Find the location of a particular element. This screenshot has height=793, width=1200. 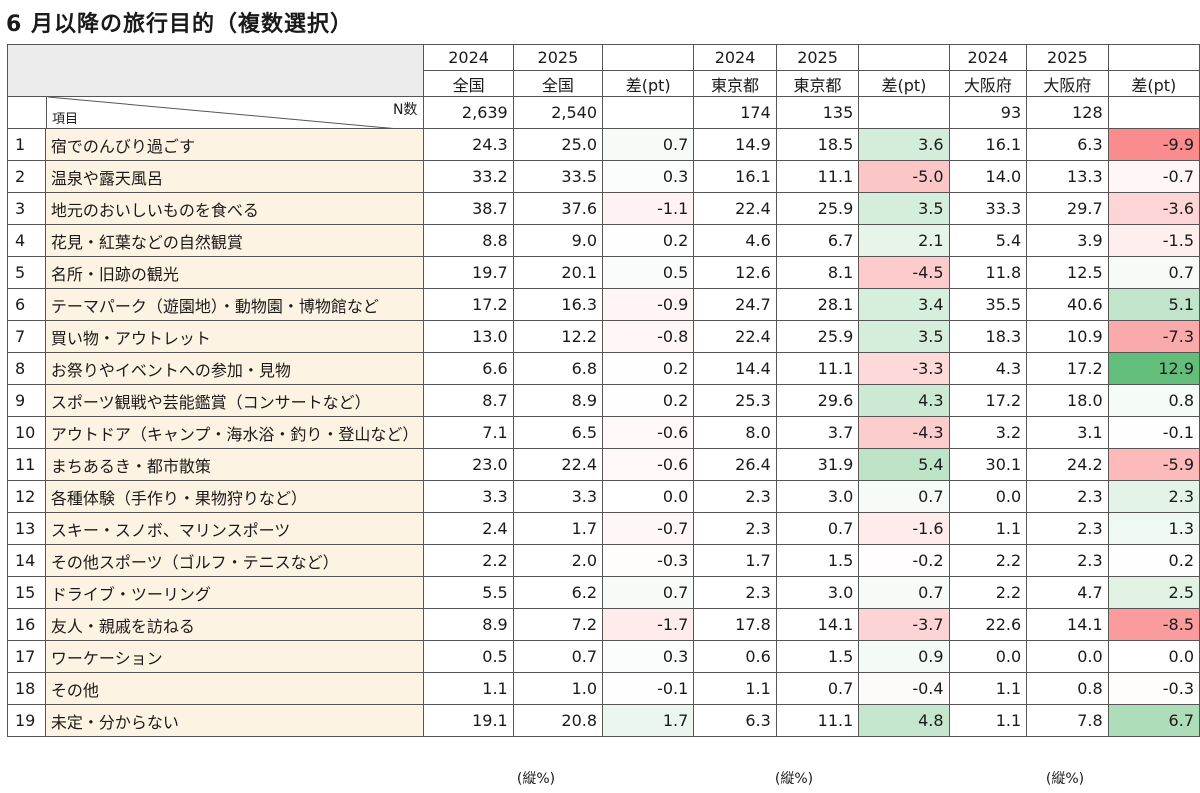

value-cell: 4.6 is located at coordinates (735, 240).